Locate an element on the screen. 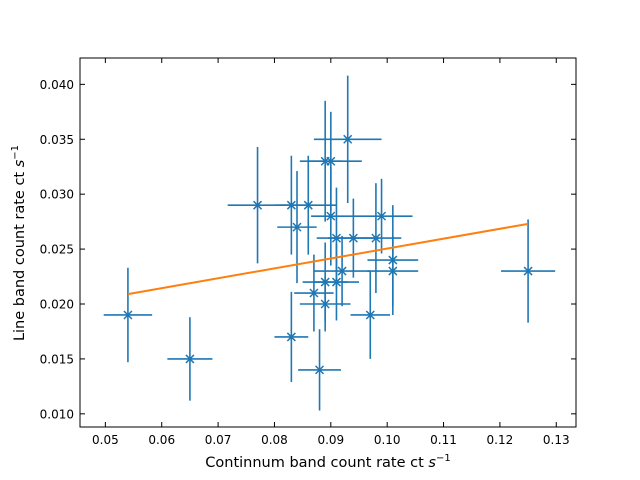  x-axis-label: Continnum band count rate ct s−1 is located at coordinates (327, 462).